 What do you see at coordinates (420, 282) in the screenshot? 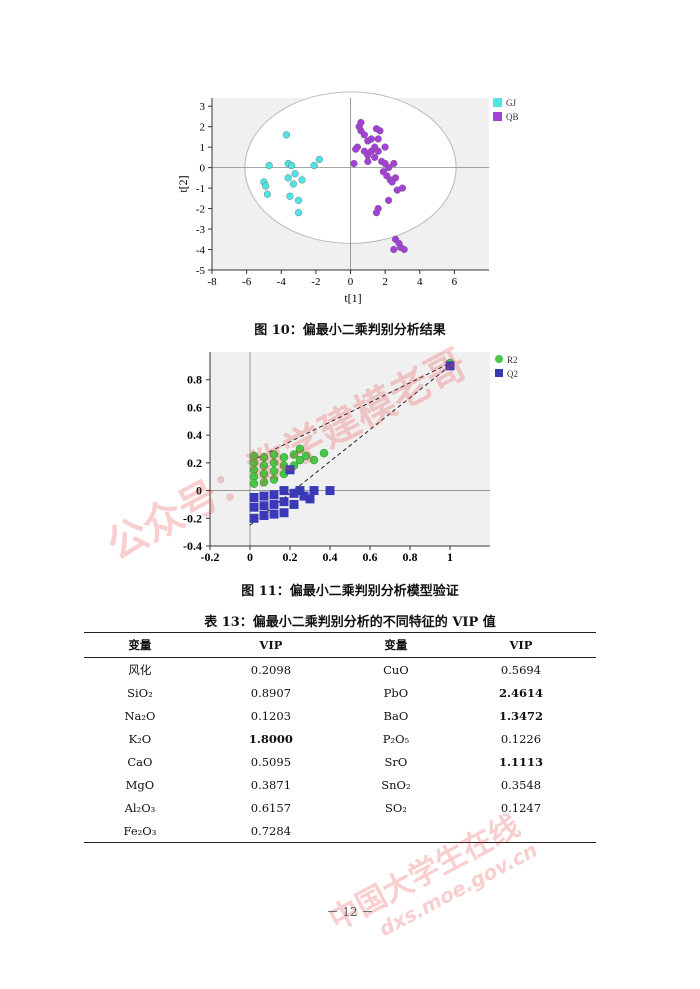
I see `x-tick-label: 4` at bounding box center [420, 282].